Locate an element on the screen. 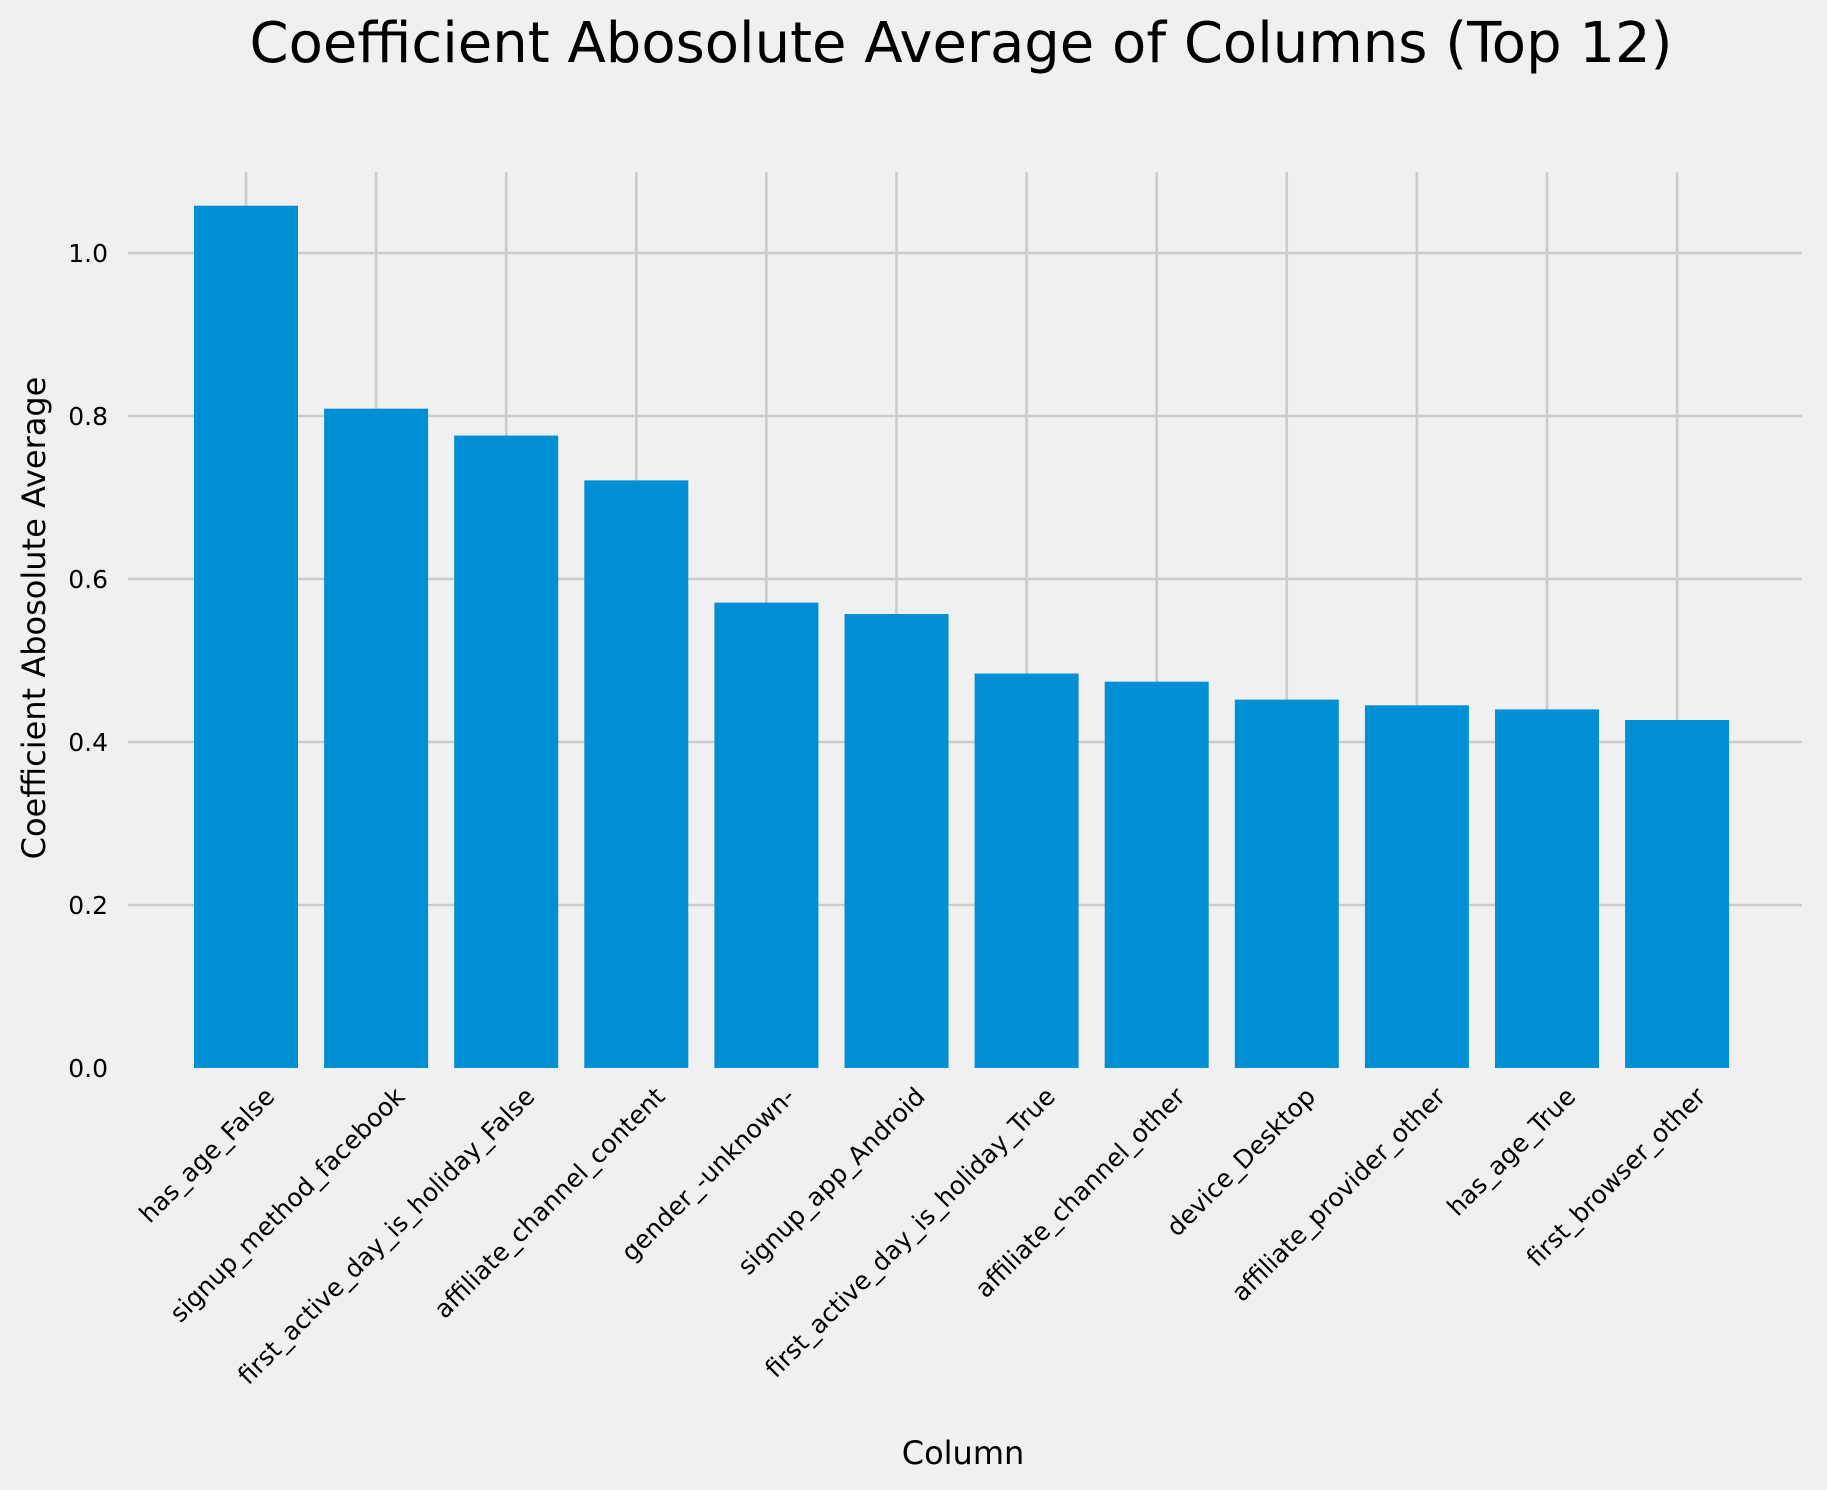 The width and height of the screenshot is (1827, 1490). x-axis-label: Column is located at coordinates (963, 1453).